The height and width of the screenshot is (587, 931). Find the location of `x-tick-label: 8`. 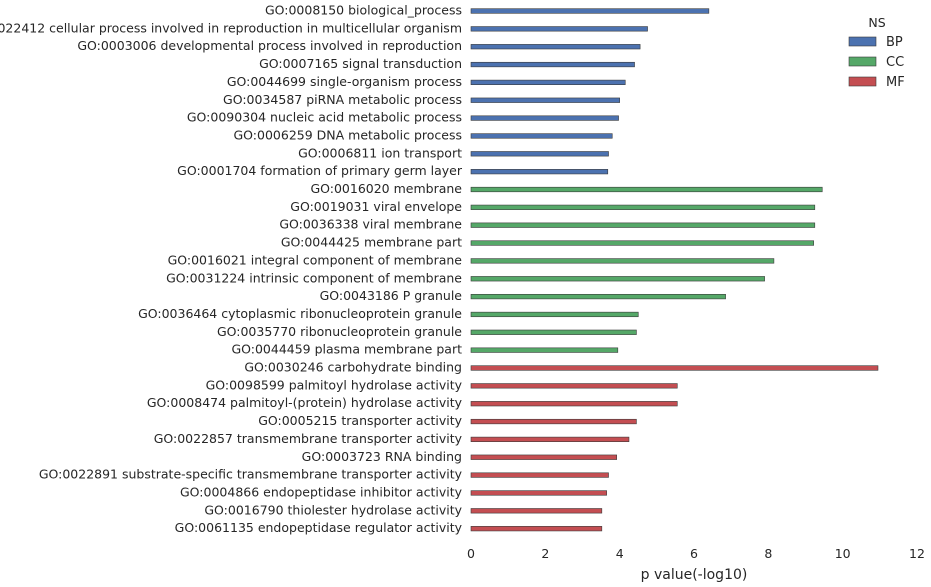

x-tick-label: 8 is located at coordinates (768, 553).